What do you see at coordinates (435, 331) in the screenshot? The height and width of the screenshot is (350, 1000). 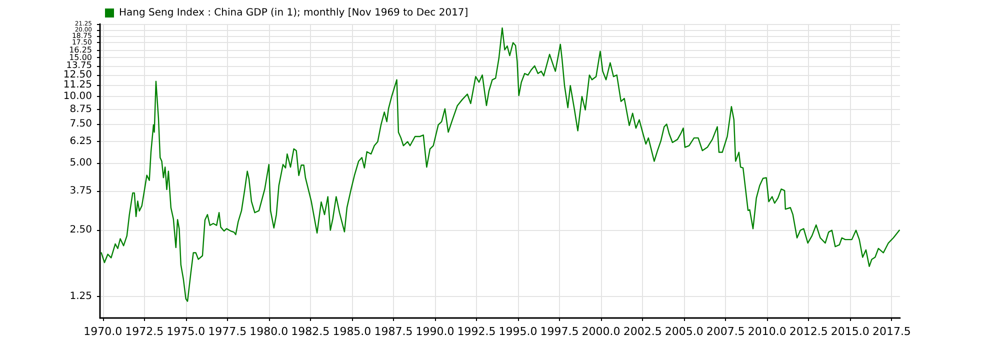 I see `x-tick-label: 1990.0` at bounding box center [435, 331].